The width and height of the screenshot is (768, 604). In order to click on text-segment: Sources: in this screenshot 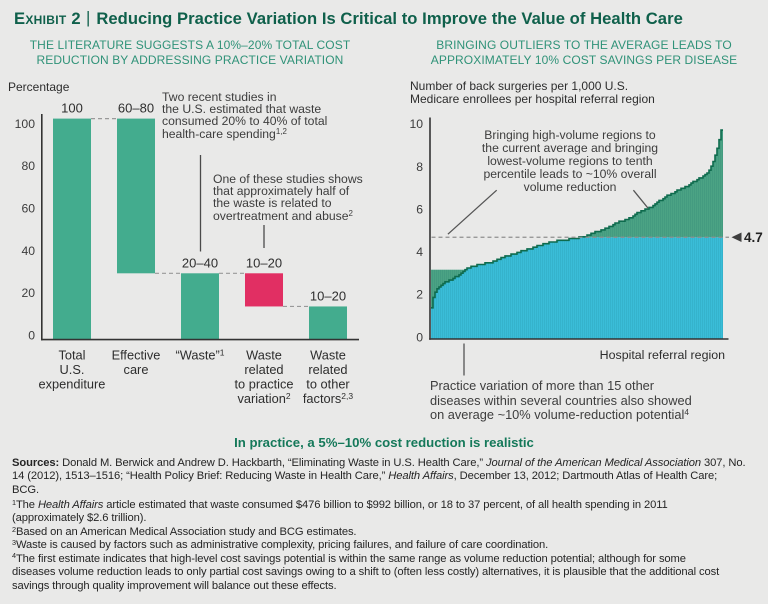, I will do `click(36, 463)`.